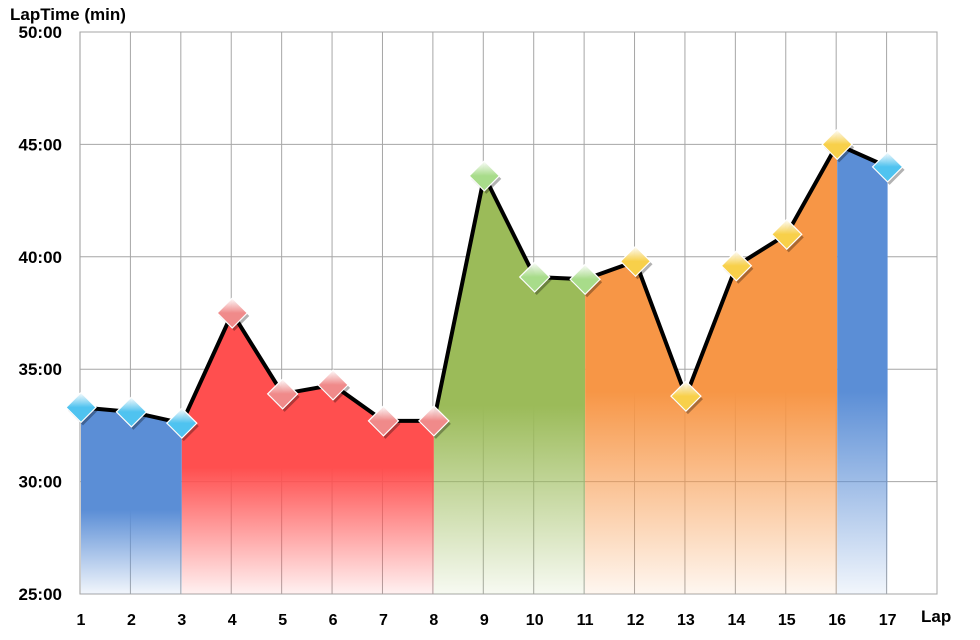 Image resolution: width=980 pixels, height=640 pixels. Describe the element at coordinates (333, 620) in the screenshot. I see `x-tick-label: 6` at that location.